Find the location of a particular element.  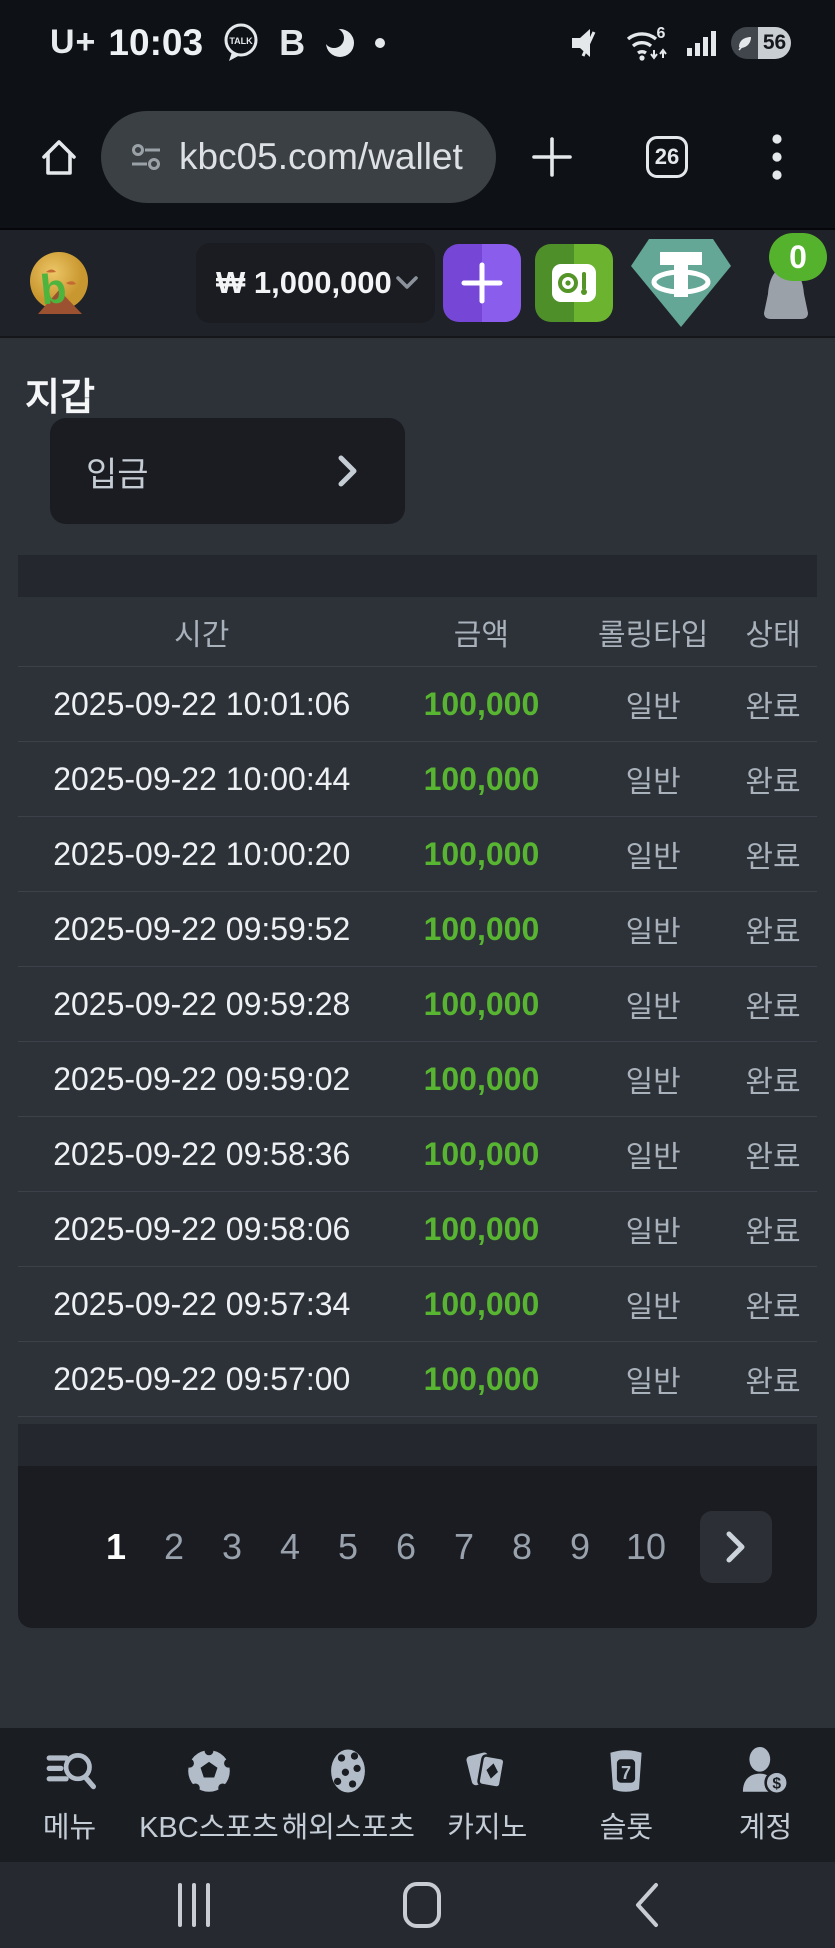

page-button: 1 is located at coordinates (116, 1546).